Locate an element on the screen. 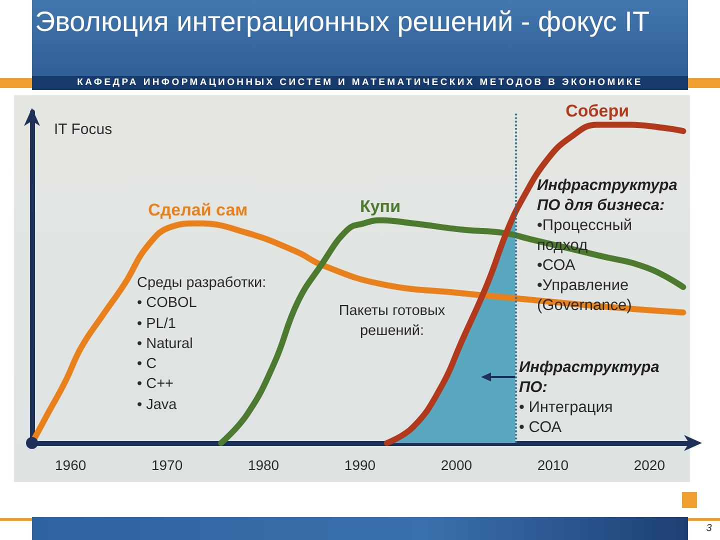  x-tick-label: 2020 is located at coordinates (650, 465).